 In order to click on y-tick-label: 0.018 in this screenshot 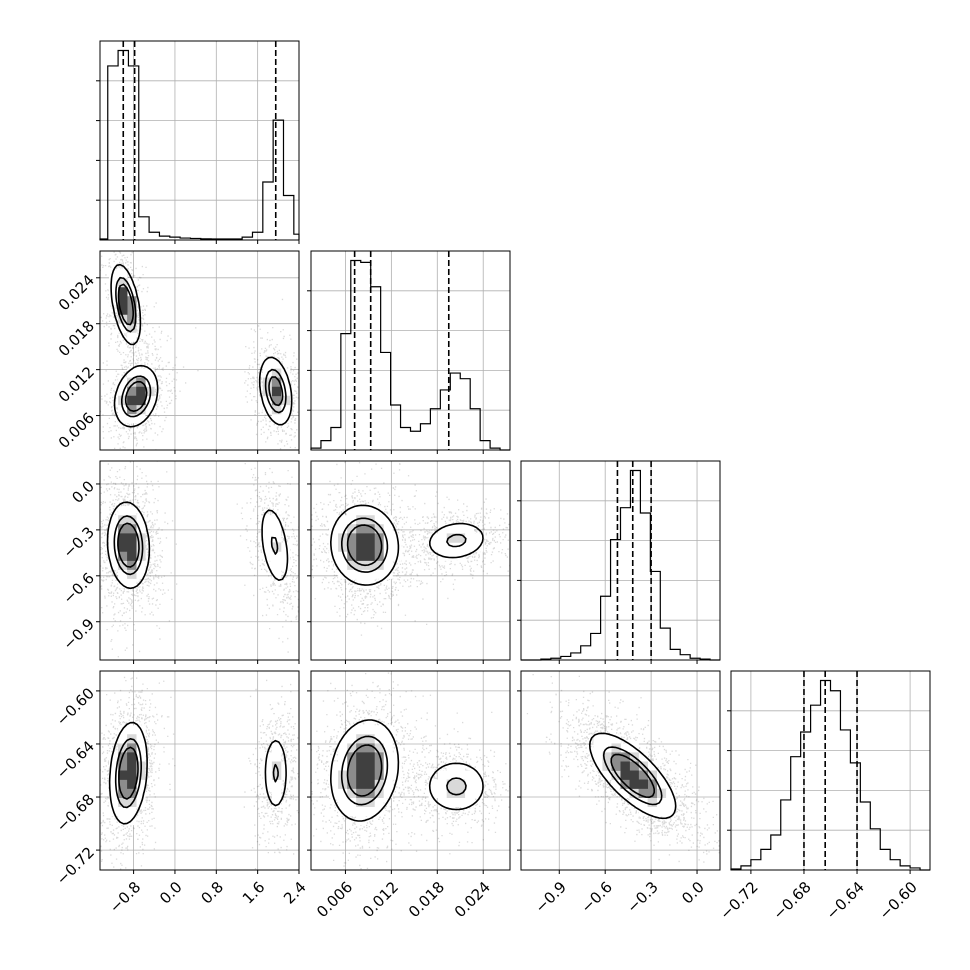, I will do `click(76, 338)`.